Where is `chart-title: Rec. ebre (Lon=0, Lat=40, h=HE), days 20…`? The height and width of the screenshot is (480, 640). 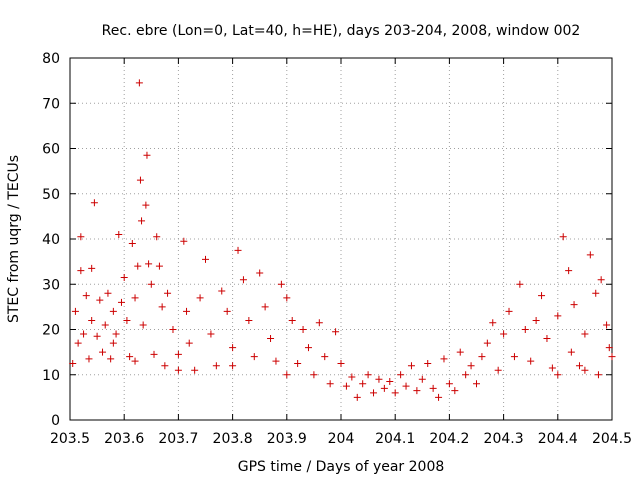 chart-title: Rec. ebre (Lon=0, Lat=40, h=HE), days 20… is located at coordinates (341, 31).